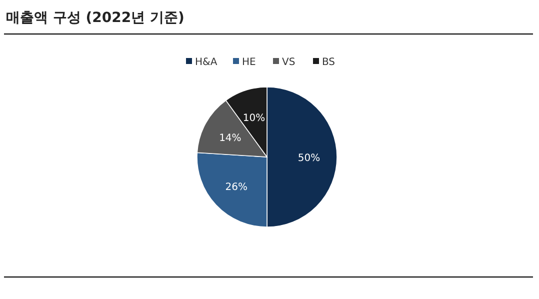 The image size is (539, 299). What do you see at coordinates (329, 62) in the screenshot?
I see `legend-label: BS` at bounding box center [329, 62].